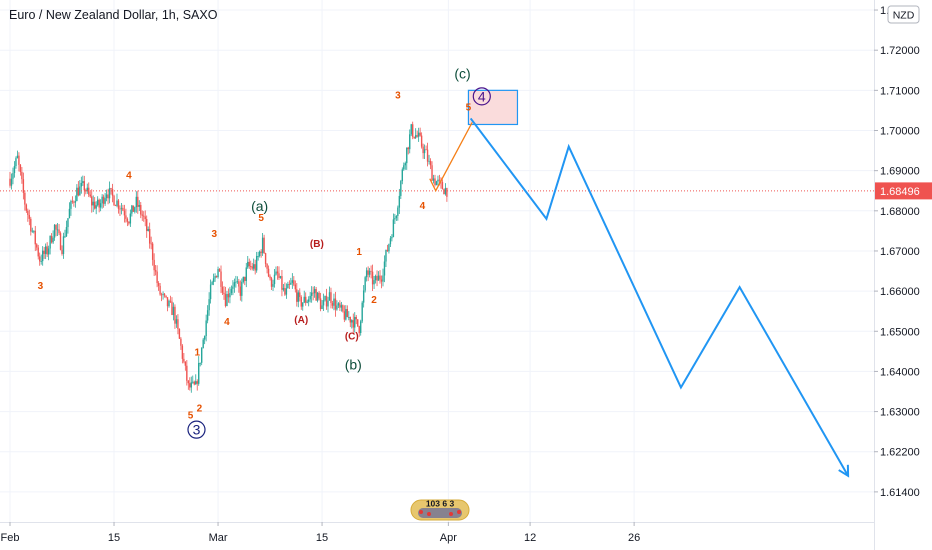  Describe the element at coordinates (469, 107) in the screenshot. I see `wave-label: 5` at that location.